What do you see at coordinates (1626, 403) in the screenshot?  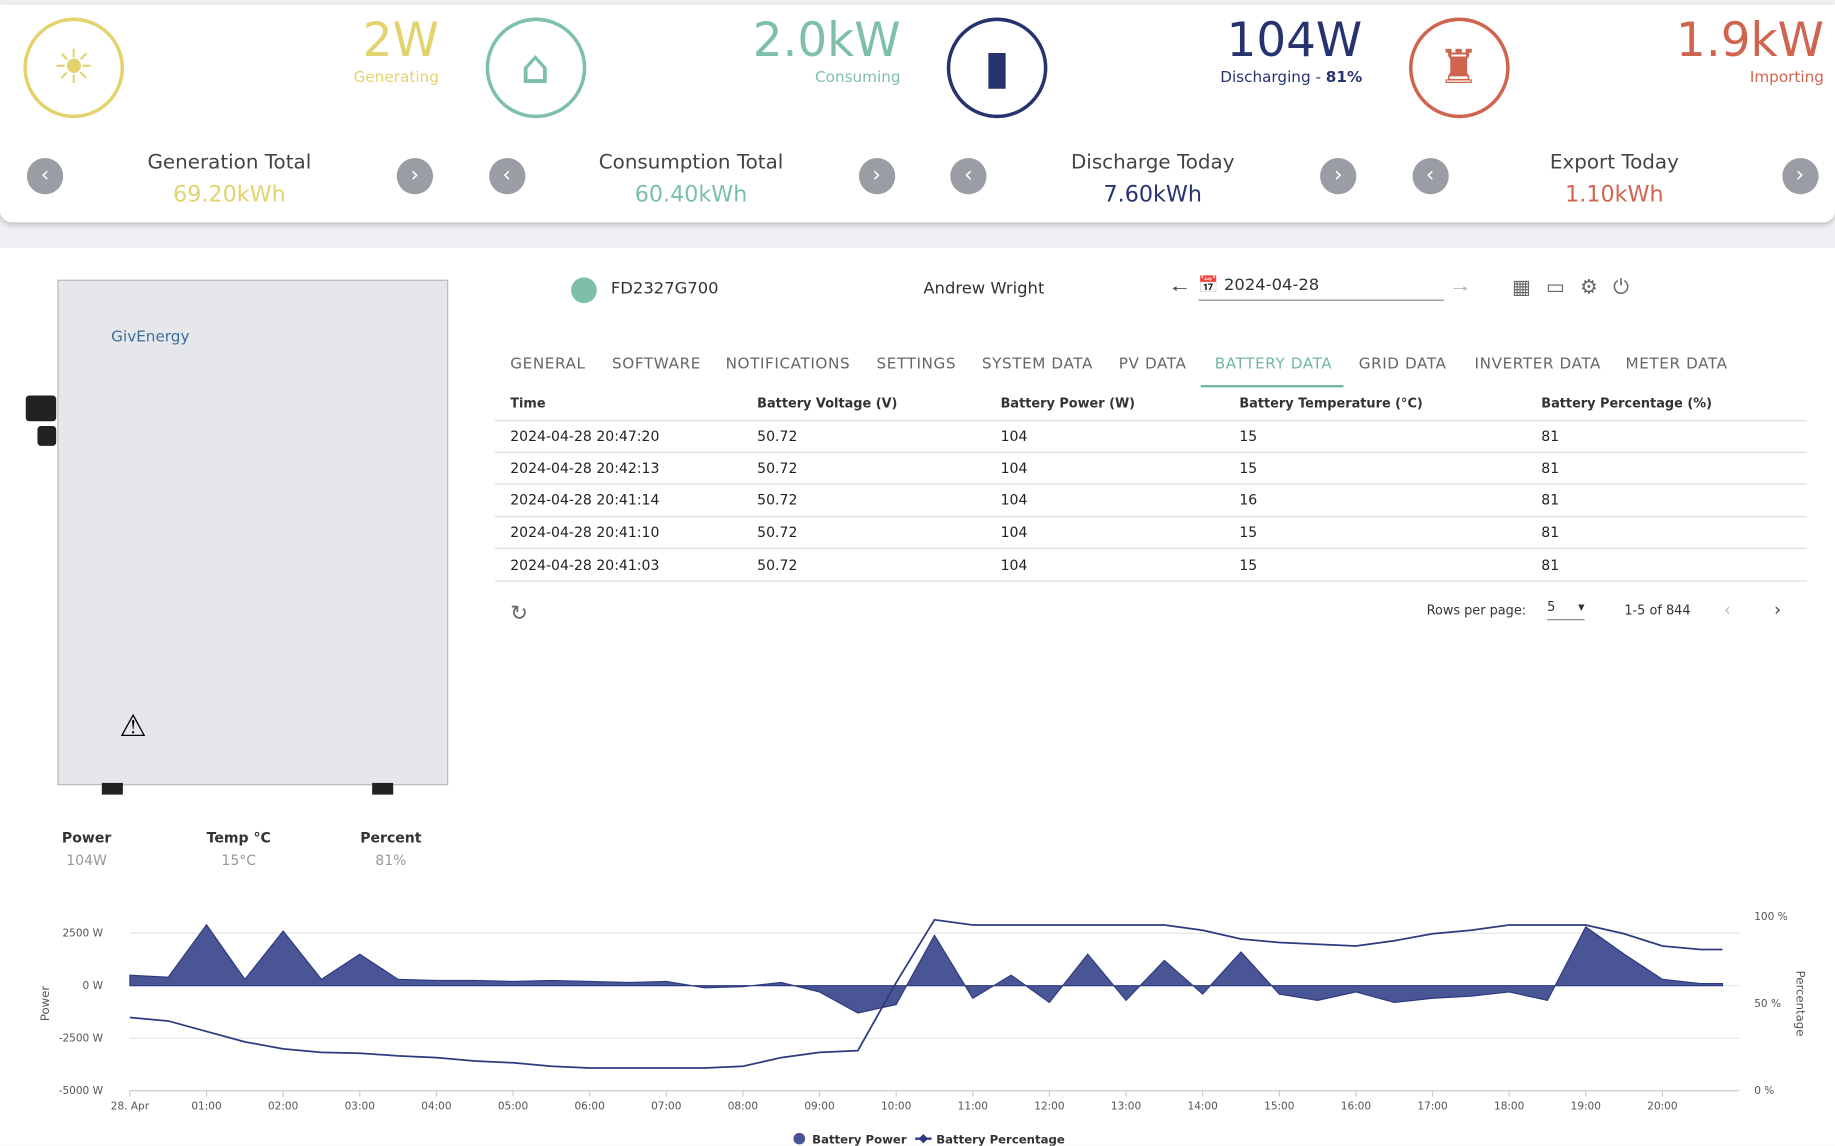 I see `table-header: Battery Percentage (%)` at bounding box center [1626, 403].